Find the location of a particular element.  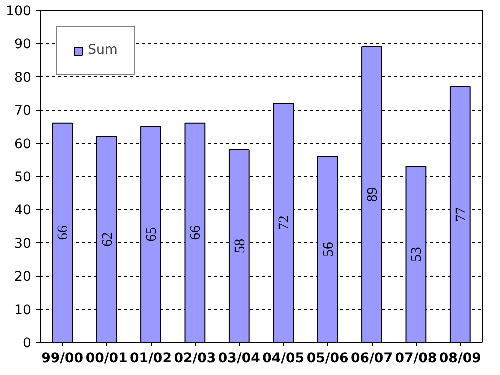

data-label: 53 is located at coordinates (417, 254).